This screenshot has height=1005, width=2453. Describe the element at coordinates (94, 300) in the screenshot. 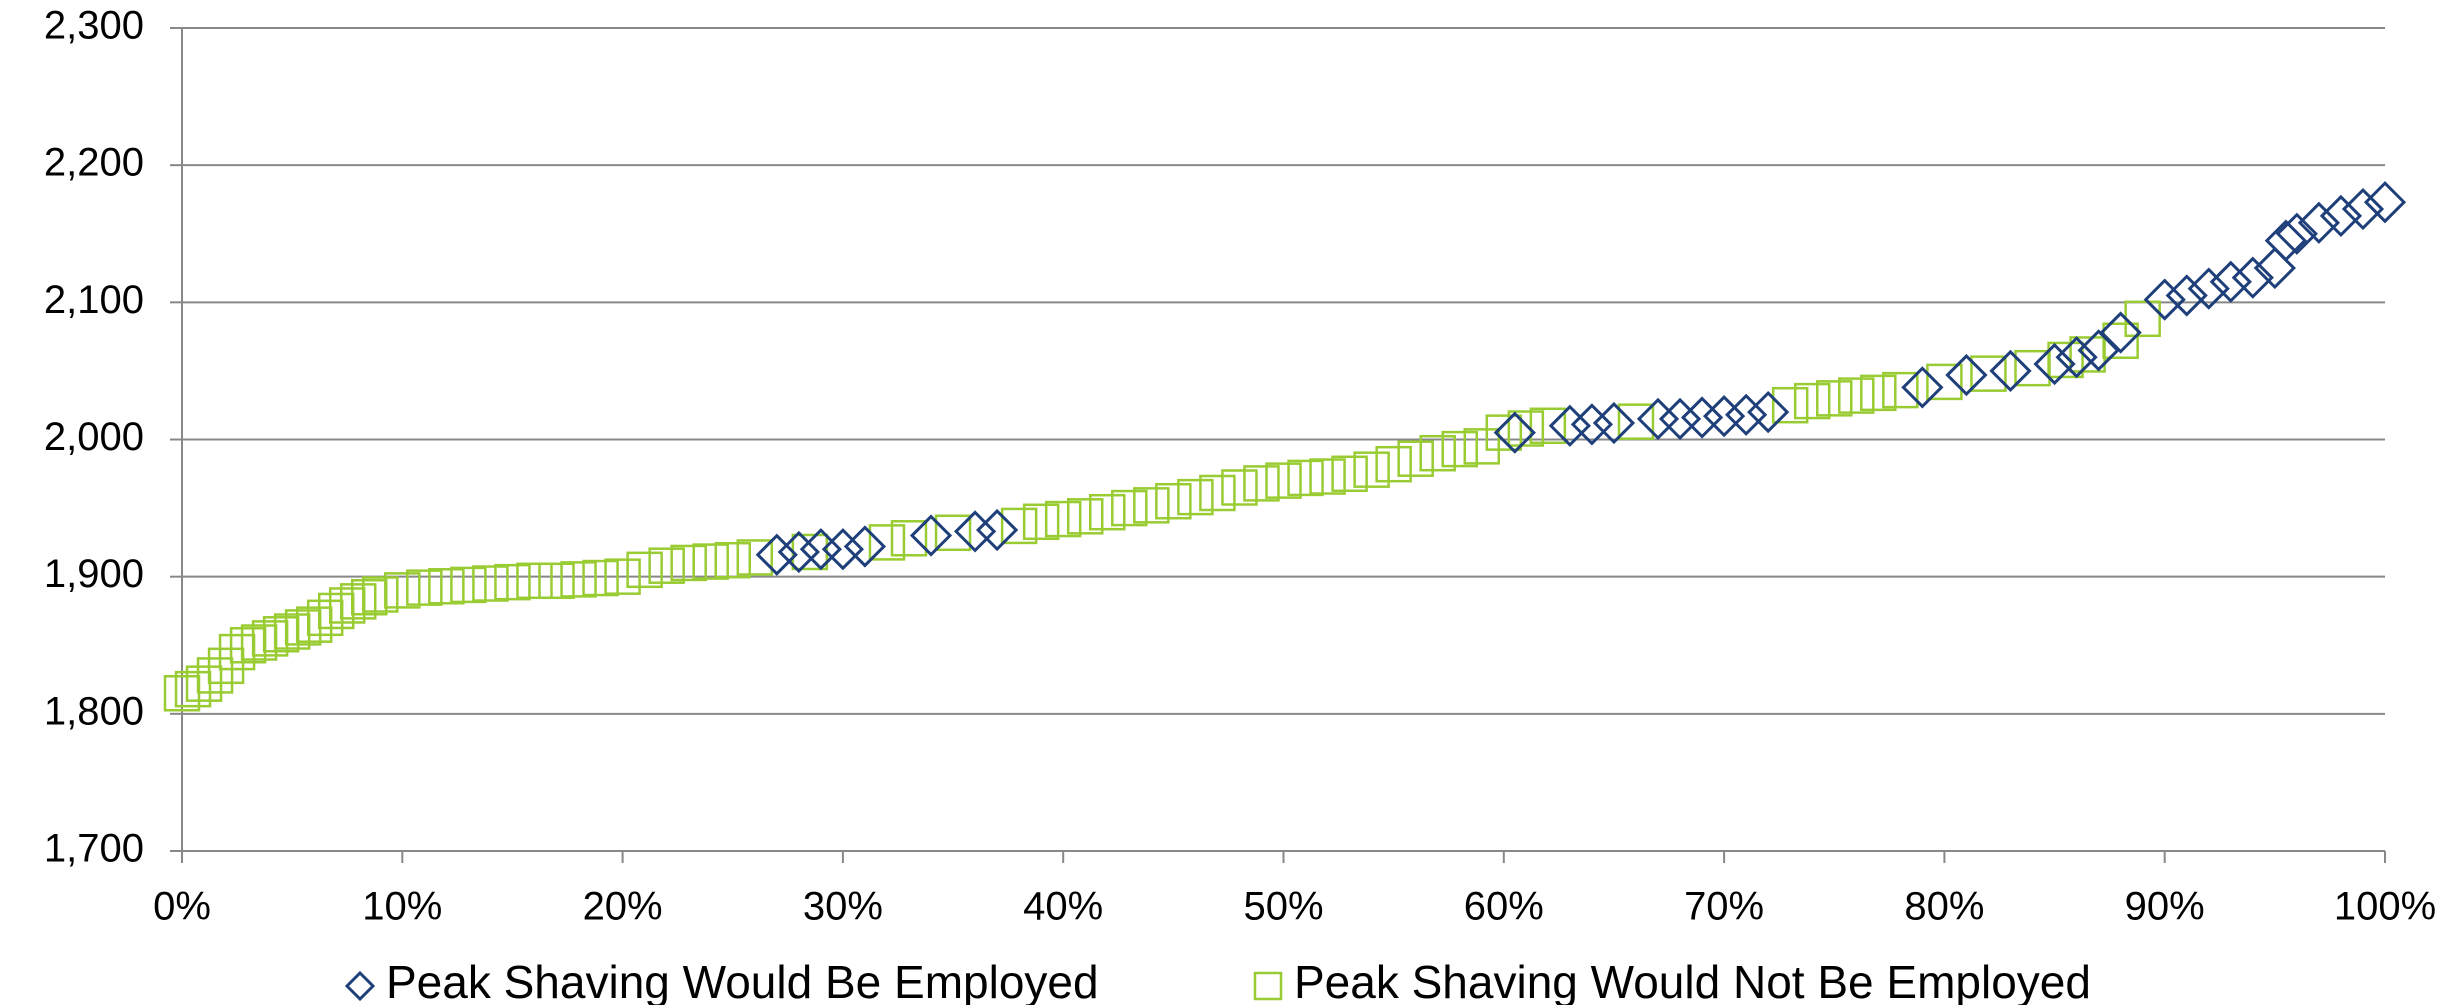

I see `y-tick-label: 2,100` at that location.